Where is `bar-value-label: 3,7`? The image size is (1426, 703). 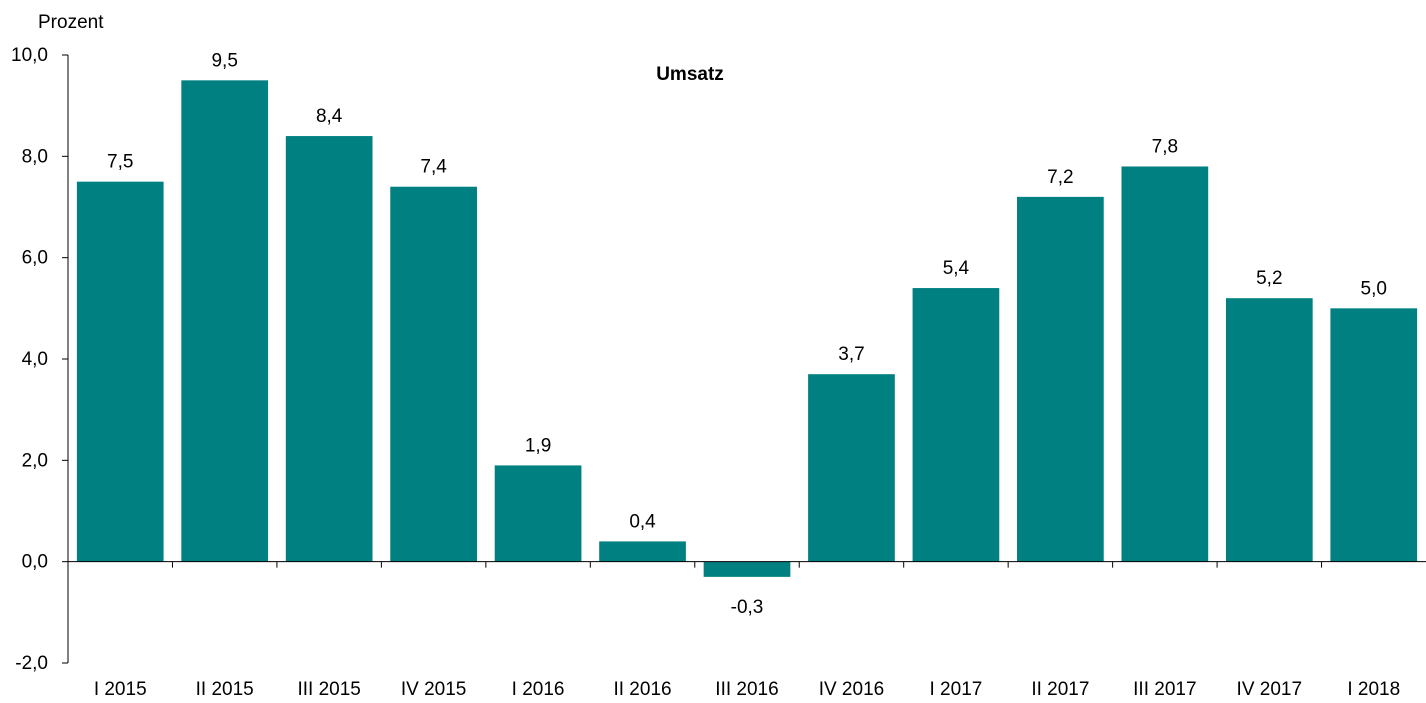 bar-value-label: 3,7 is located at coordinates (851, 354).